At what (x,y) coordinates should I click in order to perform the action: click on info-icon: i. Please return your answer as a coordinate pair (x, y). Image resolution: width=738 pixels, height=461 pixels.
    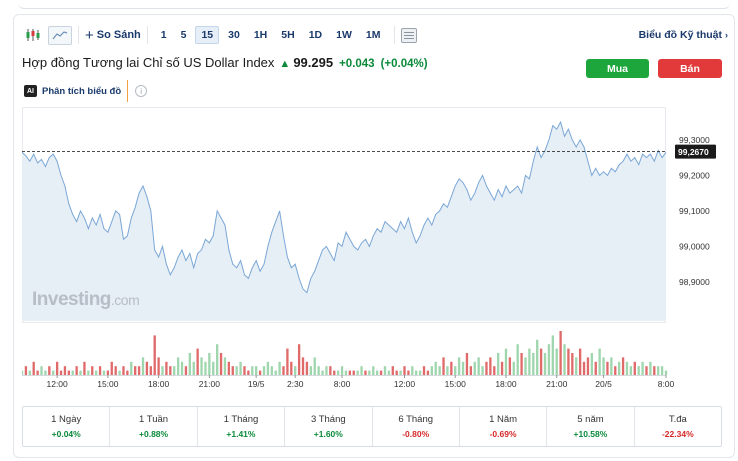
    Looking at the image, I should click on (141, 91).